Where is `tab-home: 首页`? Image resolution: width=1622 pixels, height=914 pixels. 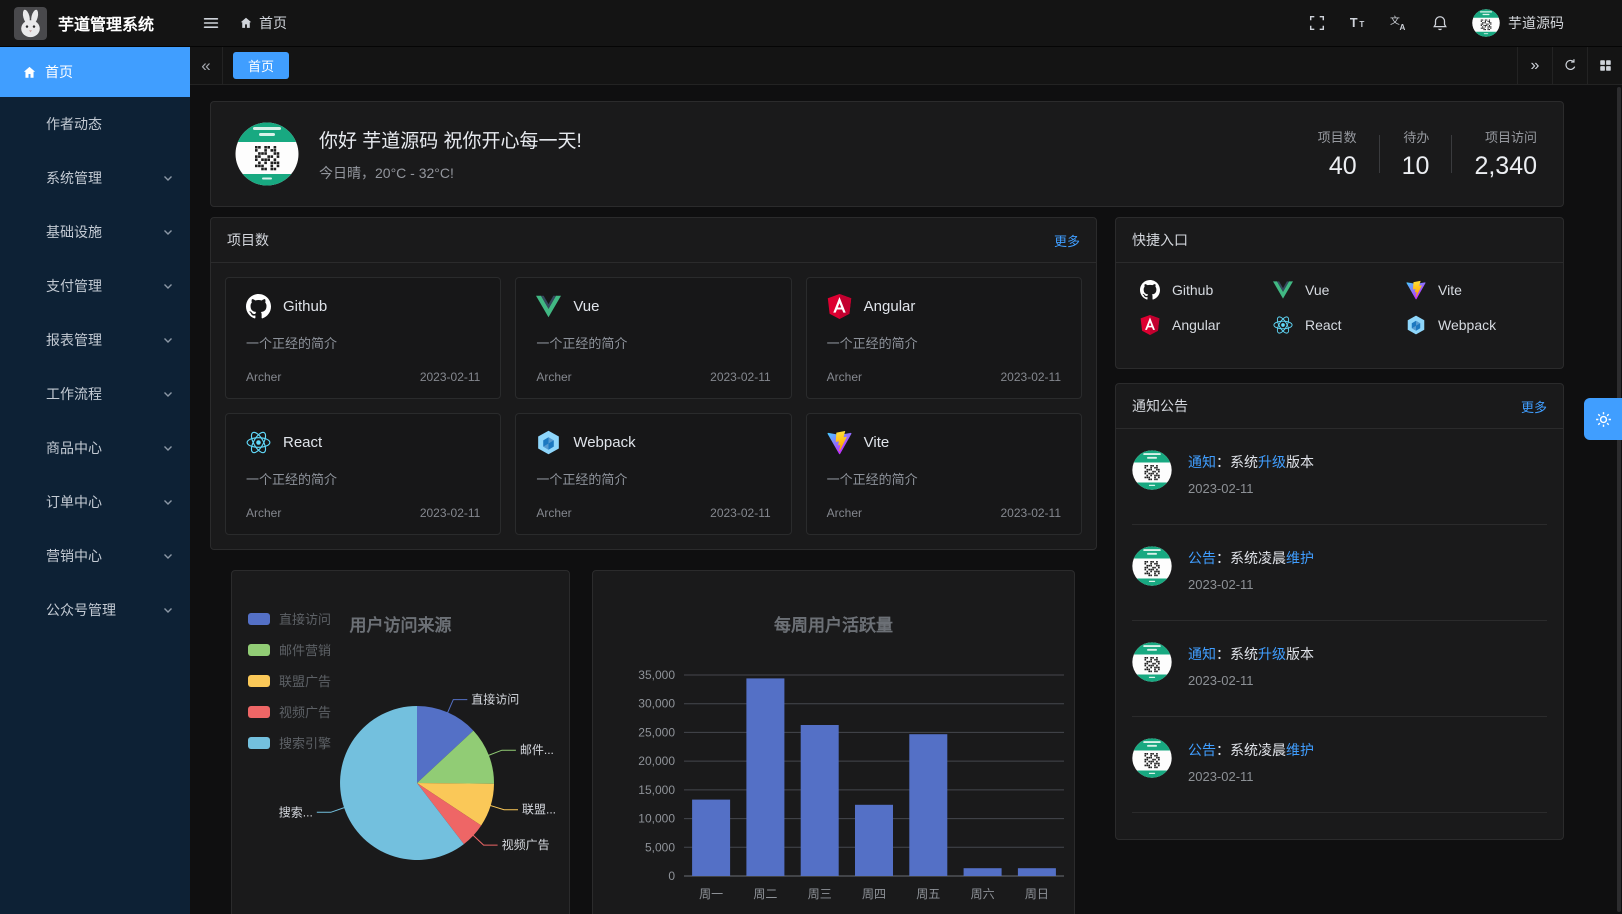 tab-home: 首页 is located at coordinates (261, 65).